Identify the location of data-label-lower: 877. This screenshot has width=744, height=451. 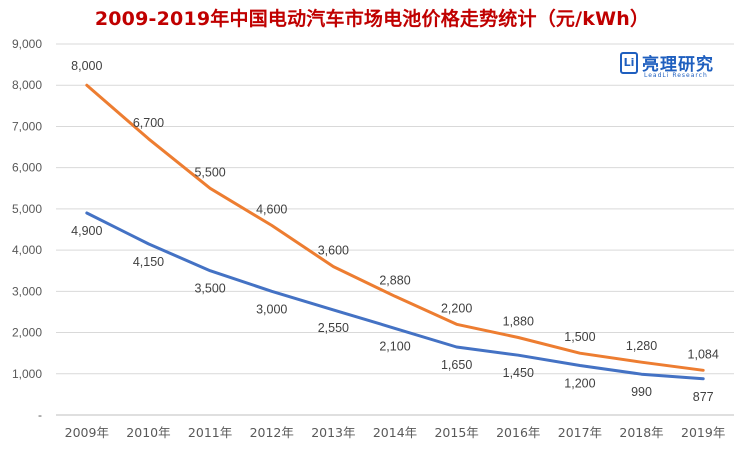
(703, 397).